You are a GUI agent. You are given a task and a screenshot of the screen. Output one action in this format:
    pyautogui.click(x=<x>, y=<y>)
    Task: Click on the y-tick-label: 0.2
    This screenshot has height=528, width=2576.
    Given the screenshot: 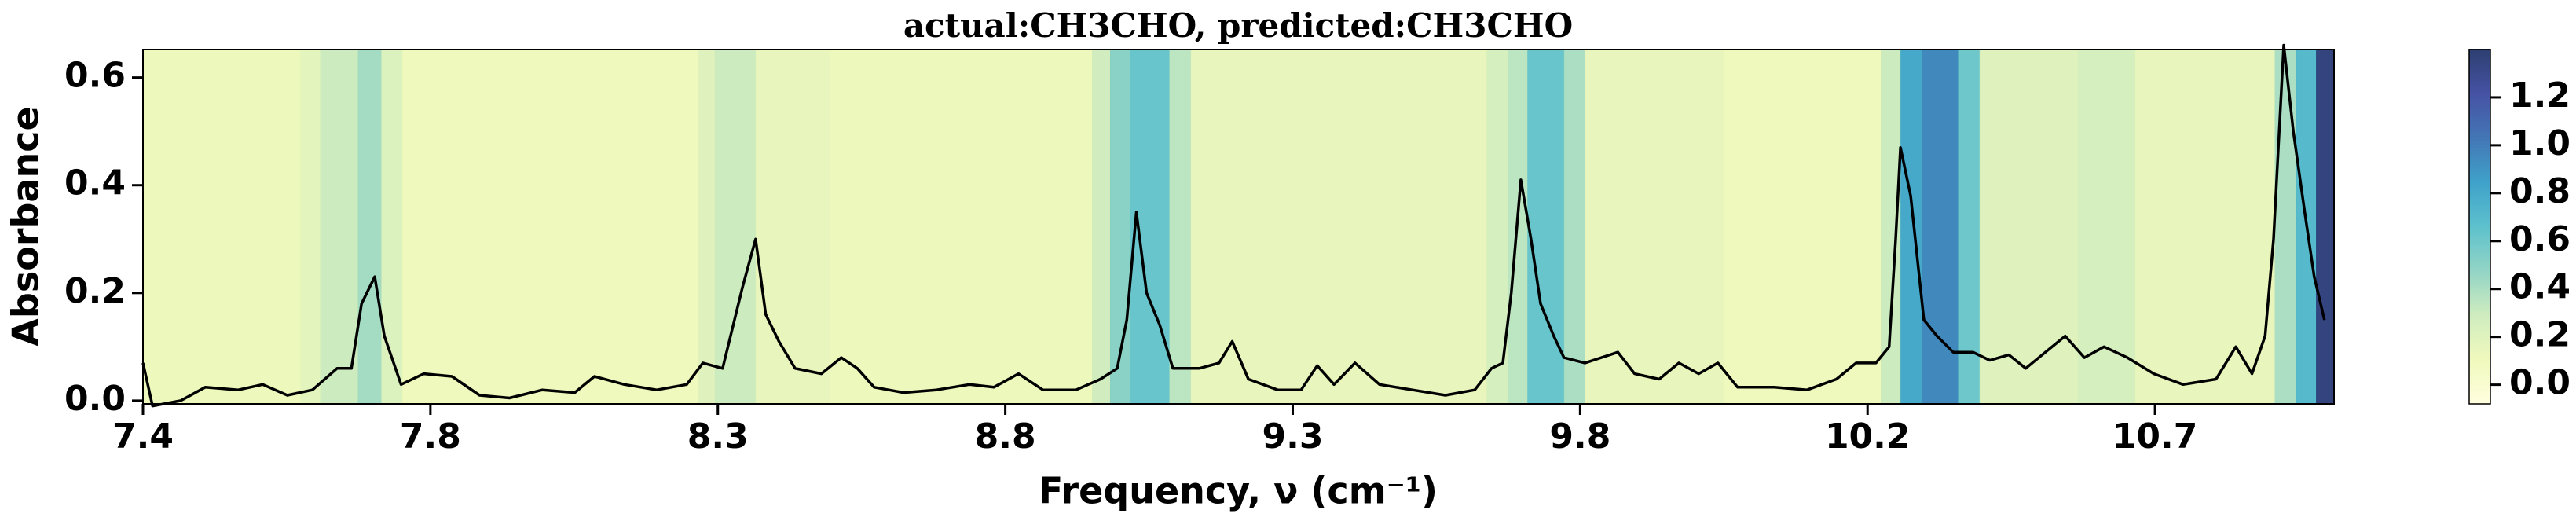 What is the action you would take?
    pyautogui.click(x=95, y=291)
    